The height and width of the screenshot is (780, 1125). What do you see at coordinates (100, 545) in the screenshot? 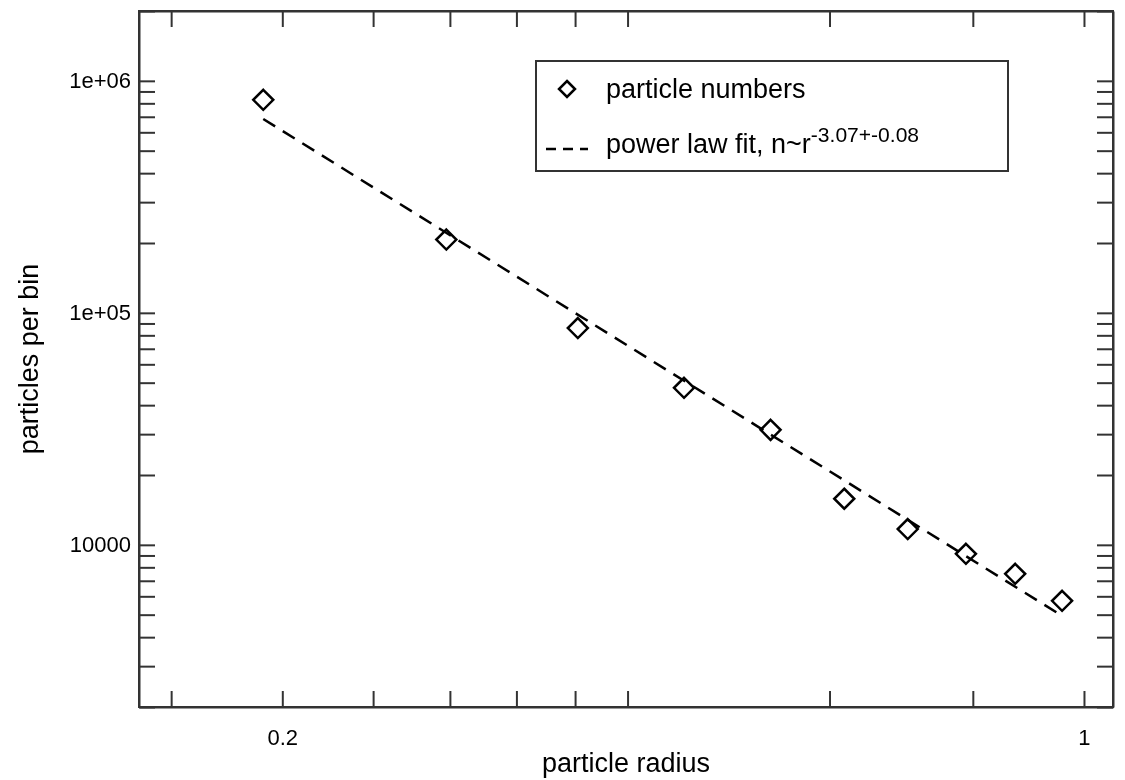
I see `y-tick-label: 10000` at bounding box center [100, 545].